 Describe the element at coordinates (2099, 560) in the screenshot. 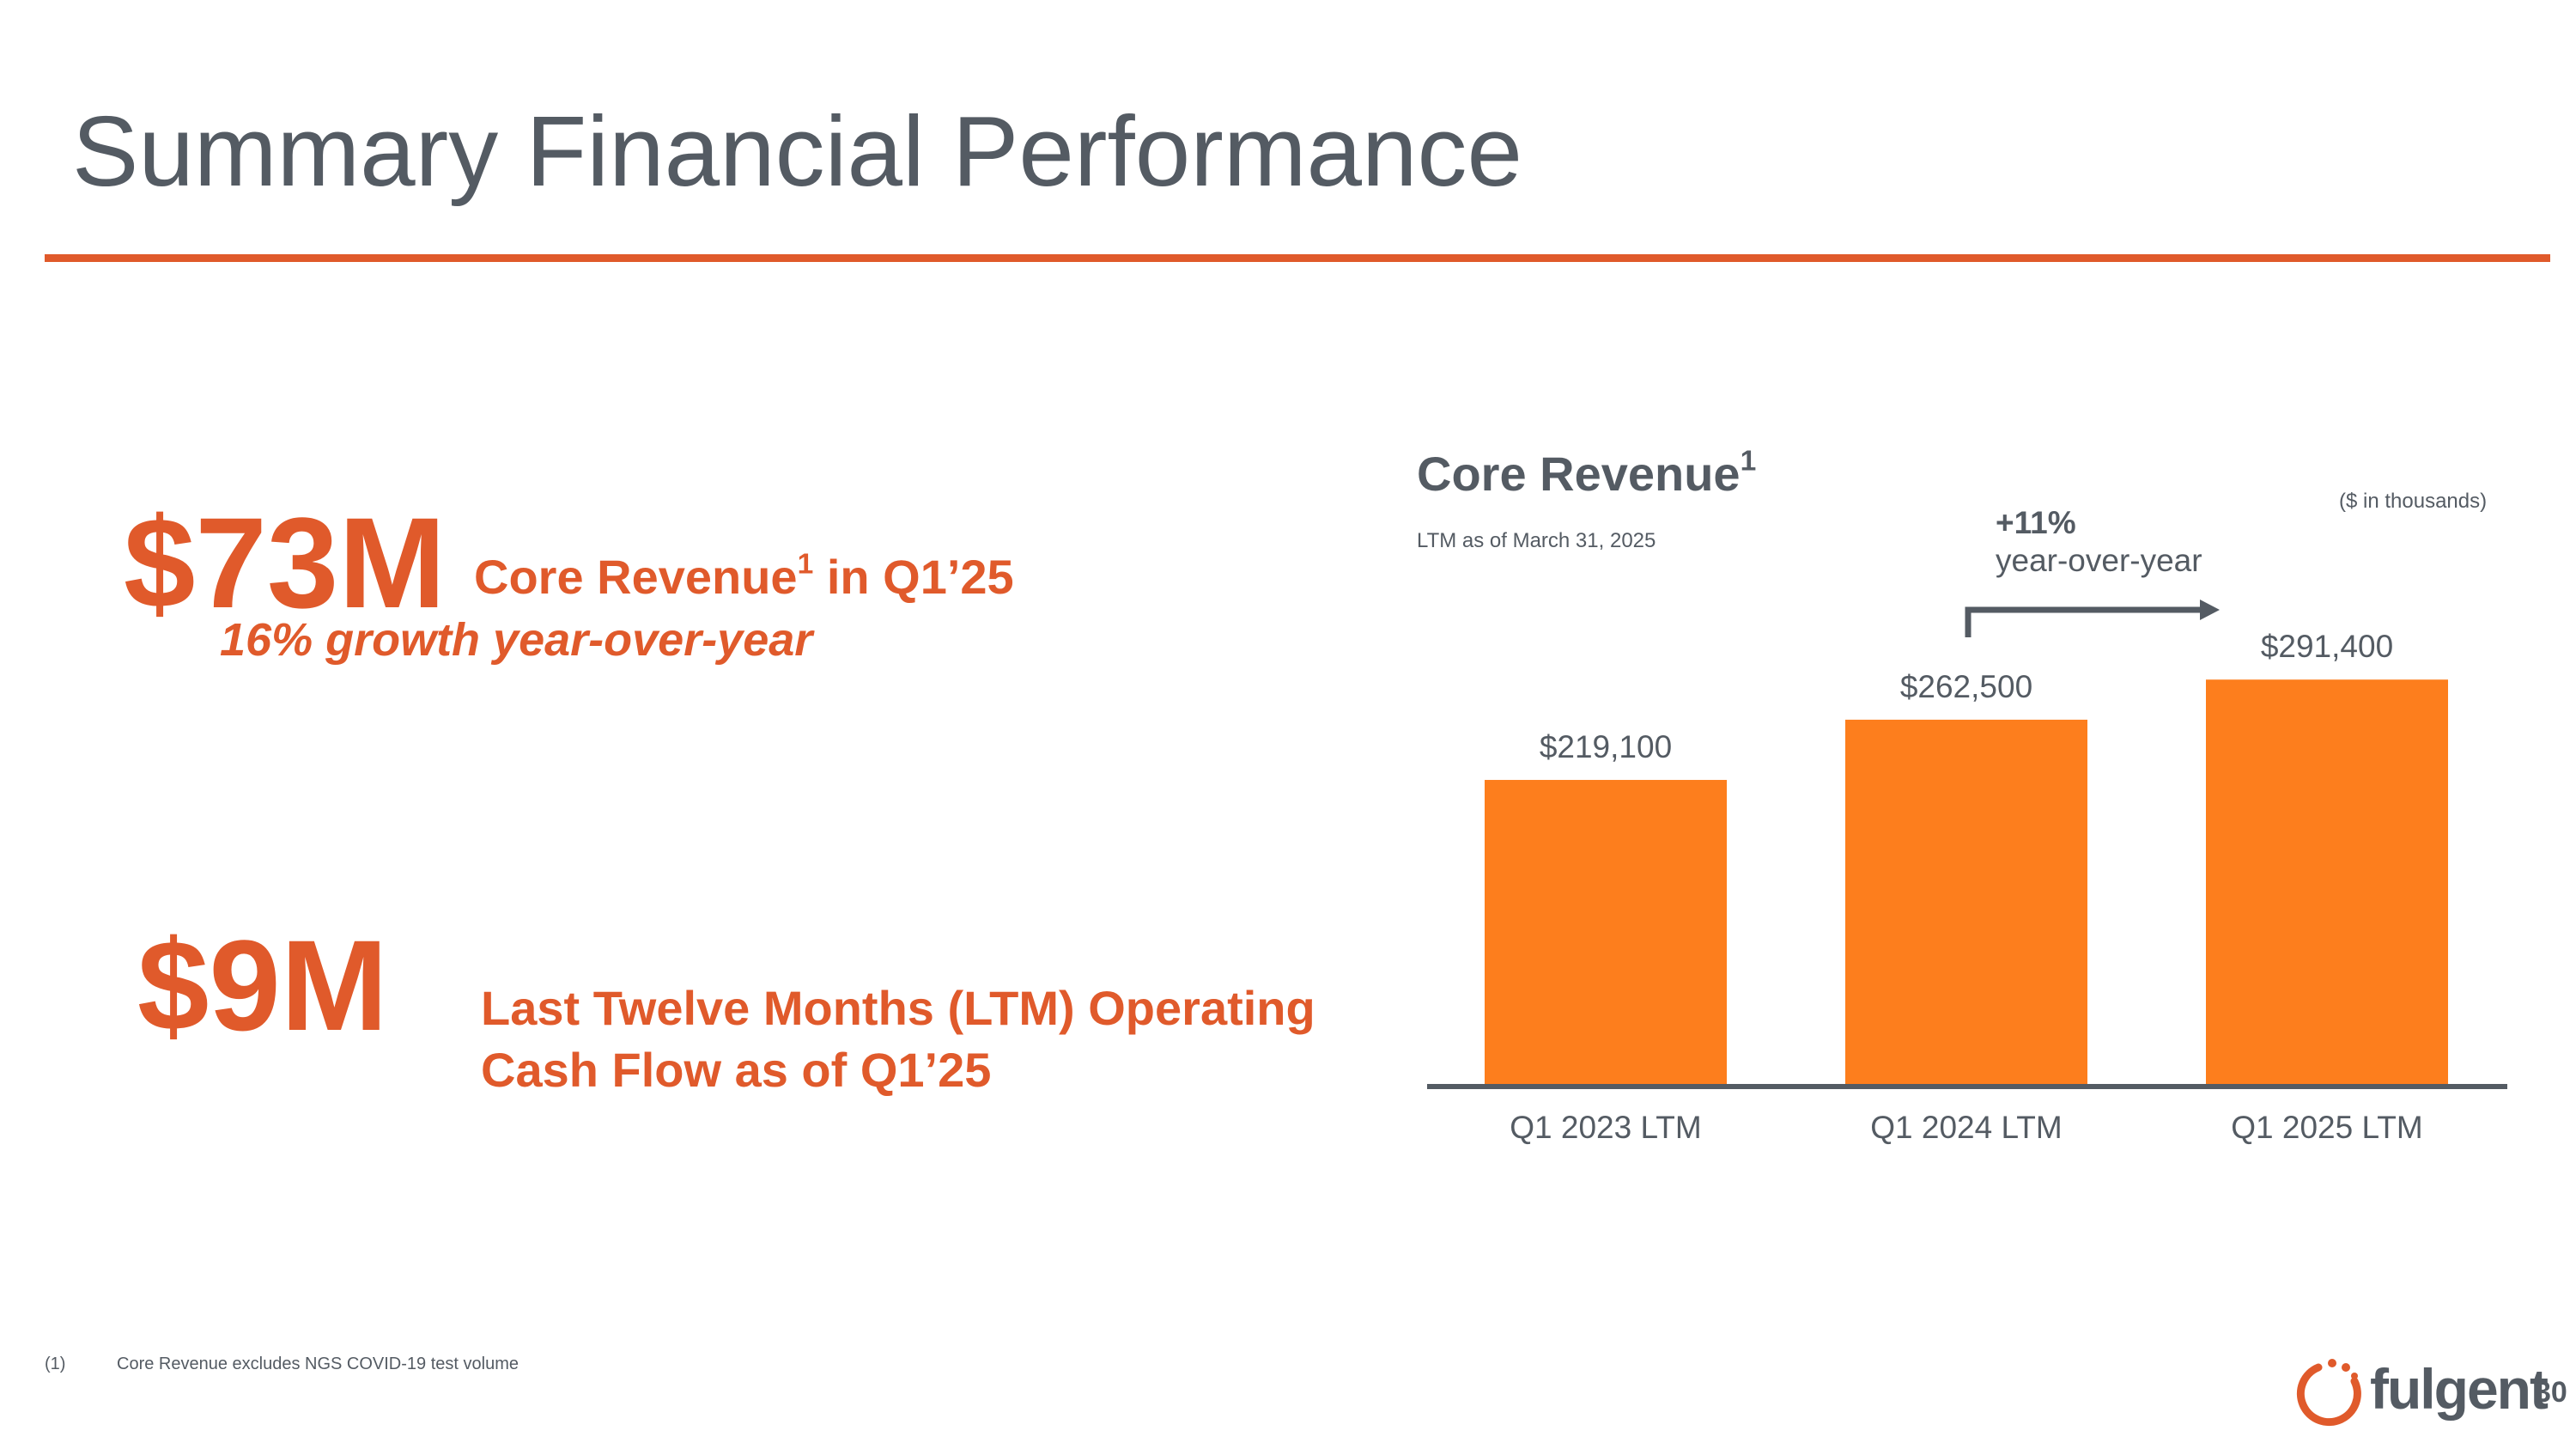

I see `yoy-label: year-over-year` at that location.